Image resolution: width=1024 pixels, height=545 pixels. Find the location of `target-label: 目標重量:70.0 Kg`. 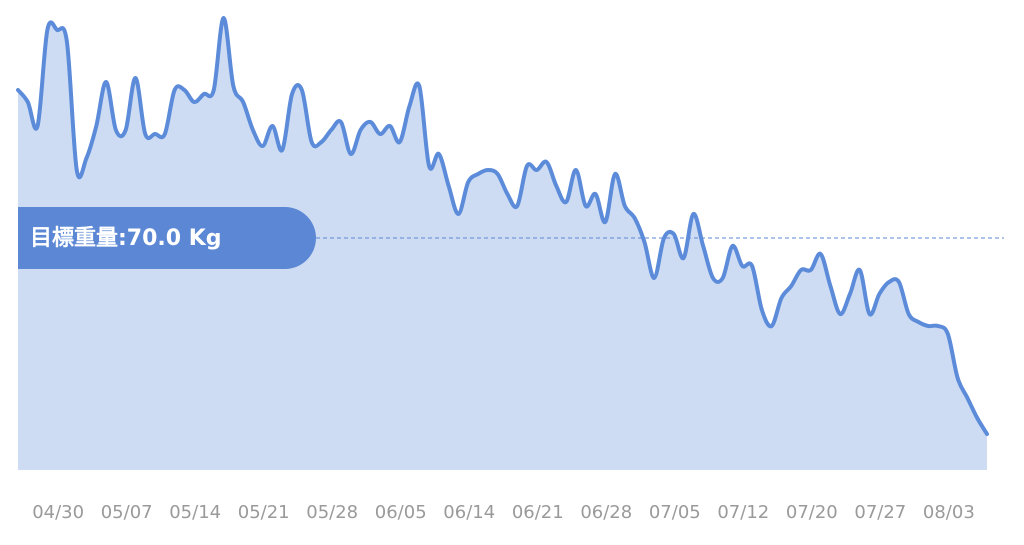

target-label: 目標重量:70.0 Kg is located at coordinates (126, 238).